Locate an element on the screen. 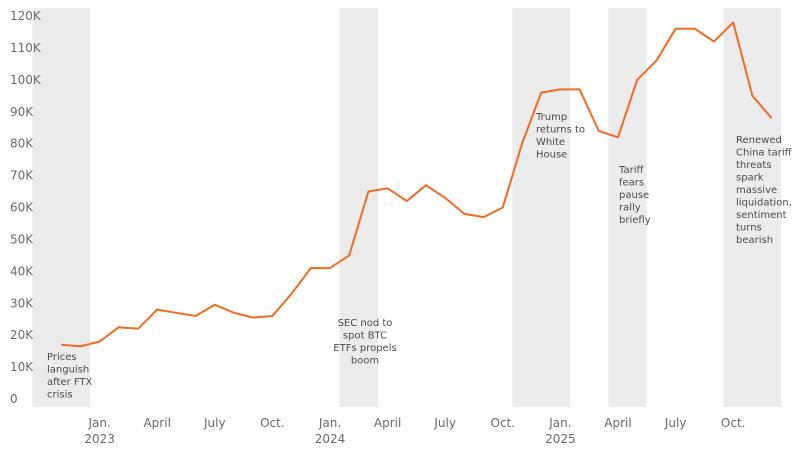  y-tick-label: 30K is located at coordinates (22, 303).